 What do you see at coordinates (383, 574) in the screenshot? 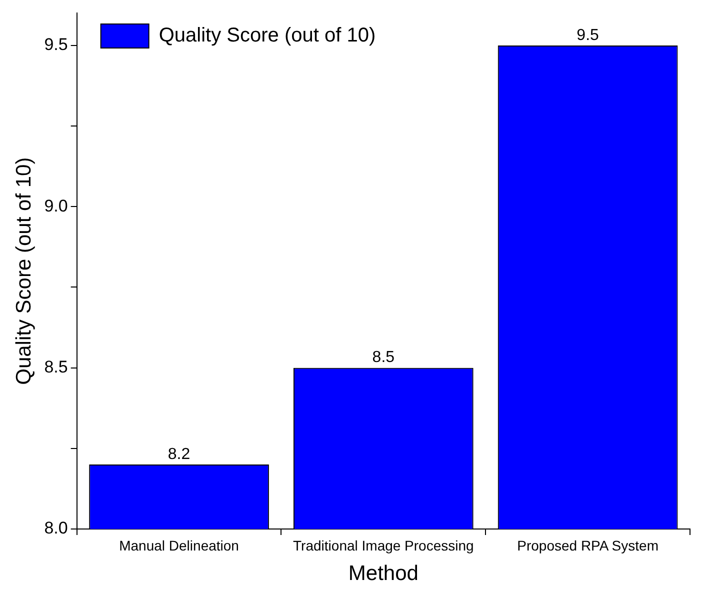
I see `x-axis-title: Method` at bounding box center [383, 574].